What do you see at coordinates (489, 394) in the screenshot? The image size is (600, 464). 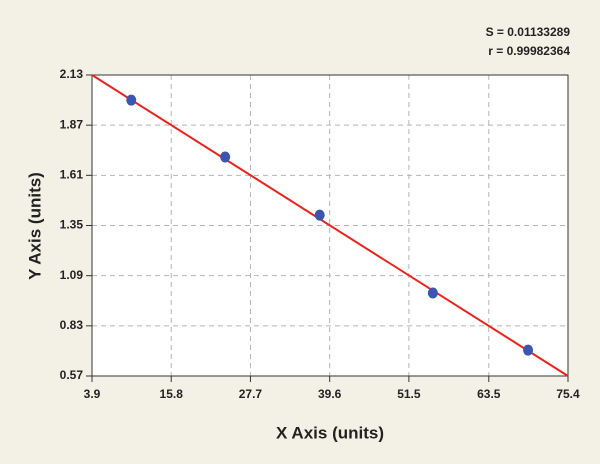 I see `x-tick-label: 63.5` at bounding box center [489, 394].